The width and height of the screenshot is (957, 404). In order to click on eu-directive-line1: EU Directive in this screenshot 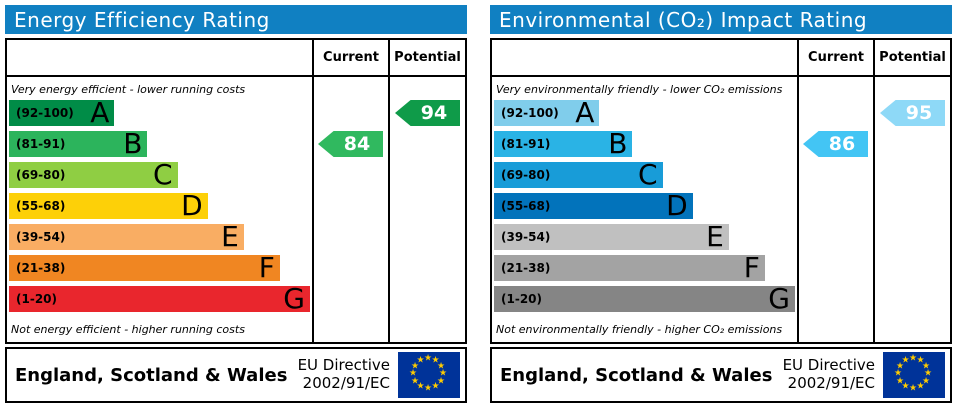, I will do `click(343, 365)`.